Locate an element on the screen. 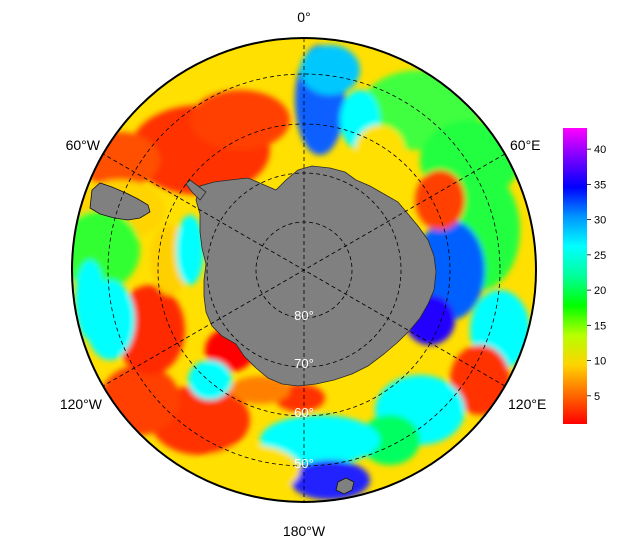 Image resolution: width=625 pixels, height=552 pixels. colorbar-ticks: 5 10 15 20 25 30 35 40 is located at coordinates (596, 273).